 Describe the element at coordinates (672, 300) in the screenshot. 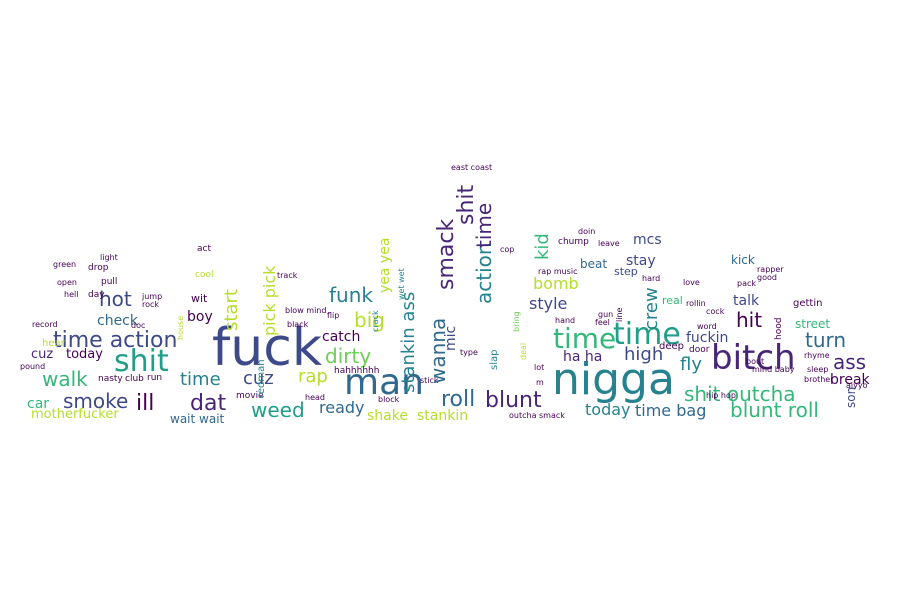

I see `cloud-word: real` at that location.